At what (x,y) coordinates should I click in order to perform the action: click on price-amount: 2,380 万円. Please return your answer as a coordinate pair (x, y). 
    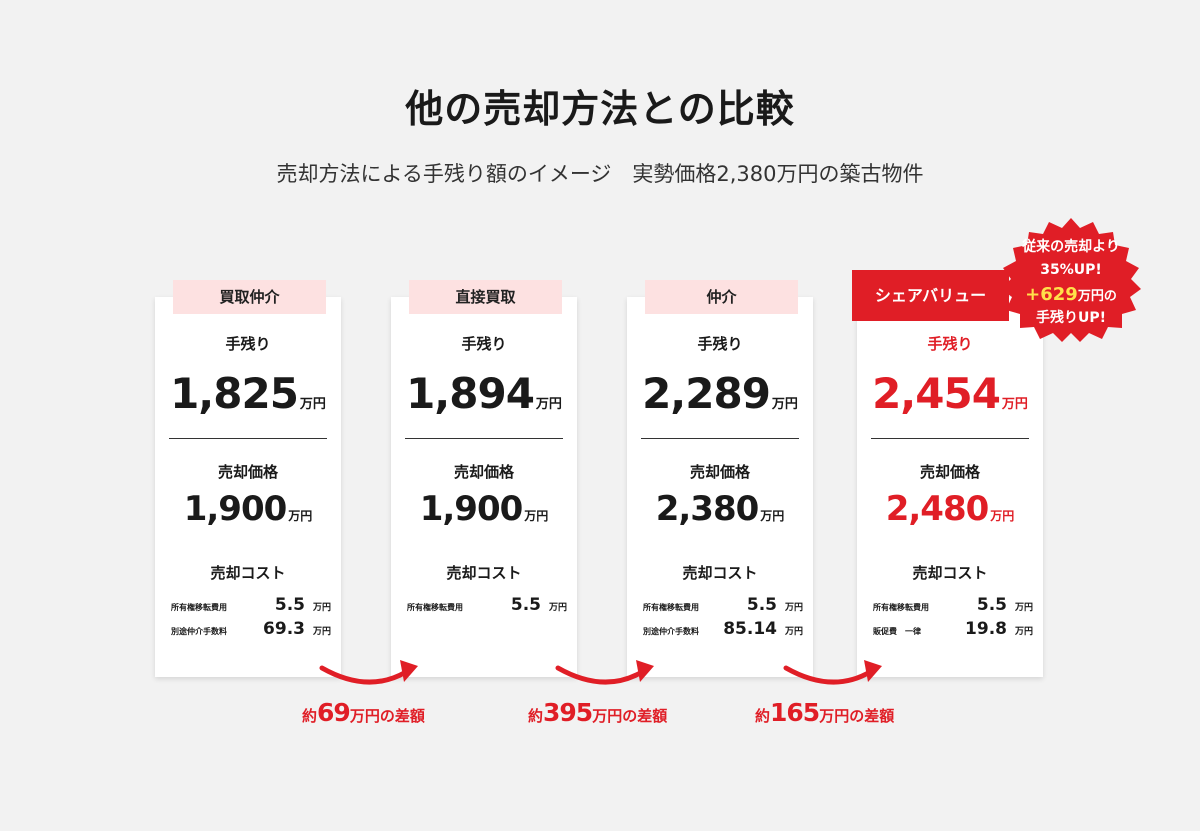
    Looking at the image, I should click on (720, 509).